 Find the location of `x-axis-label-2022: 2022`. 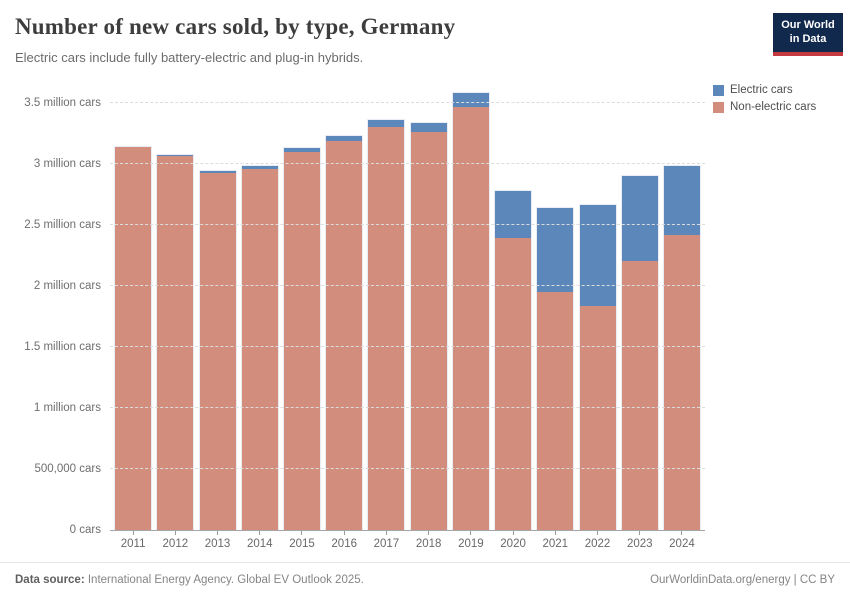

x-axis-label-2022: 2022 is located at coordinates (597, 544).